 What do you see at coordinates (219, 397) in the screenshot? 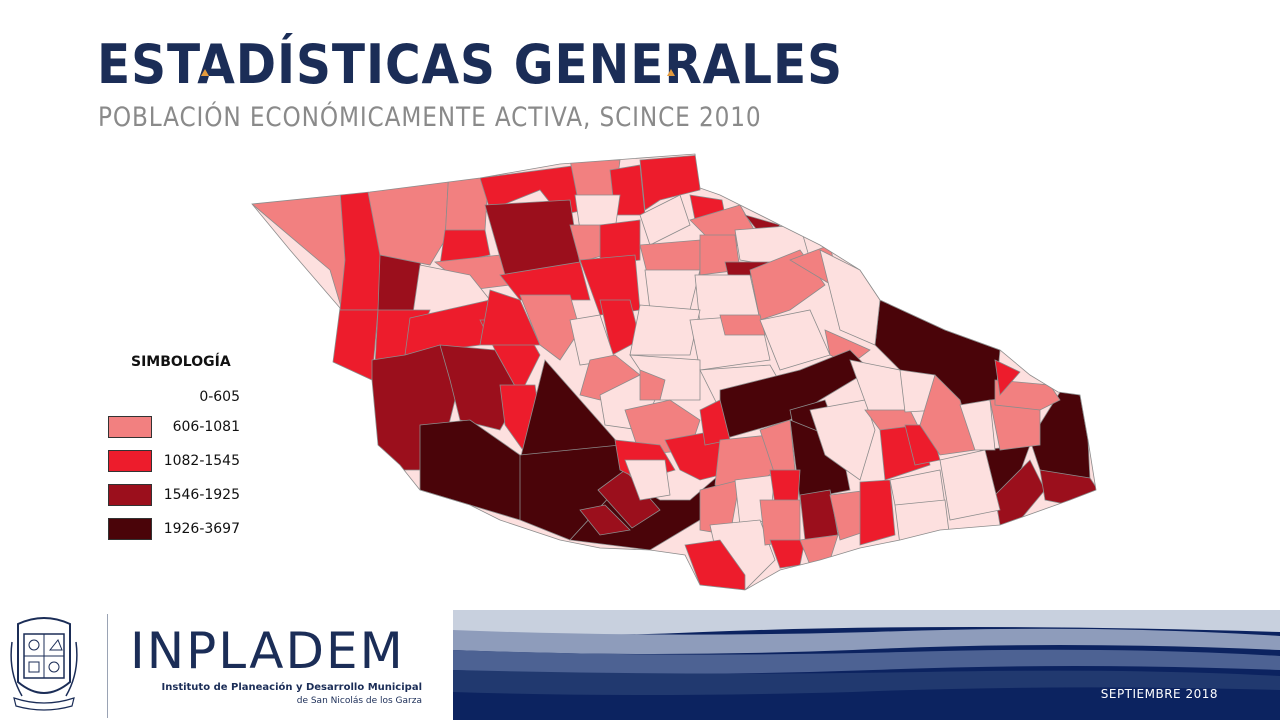
I see `legend-label: 0-605` at bounding box center [219, 397].